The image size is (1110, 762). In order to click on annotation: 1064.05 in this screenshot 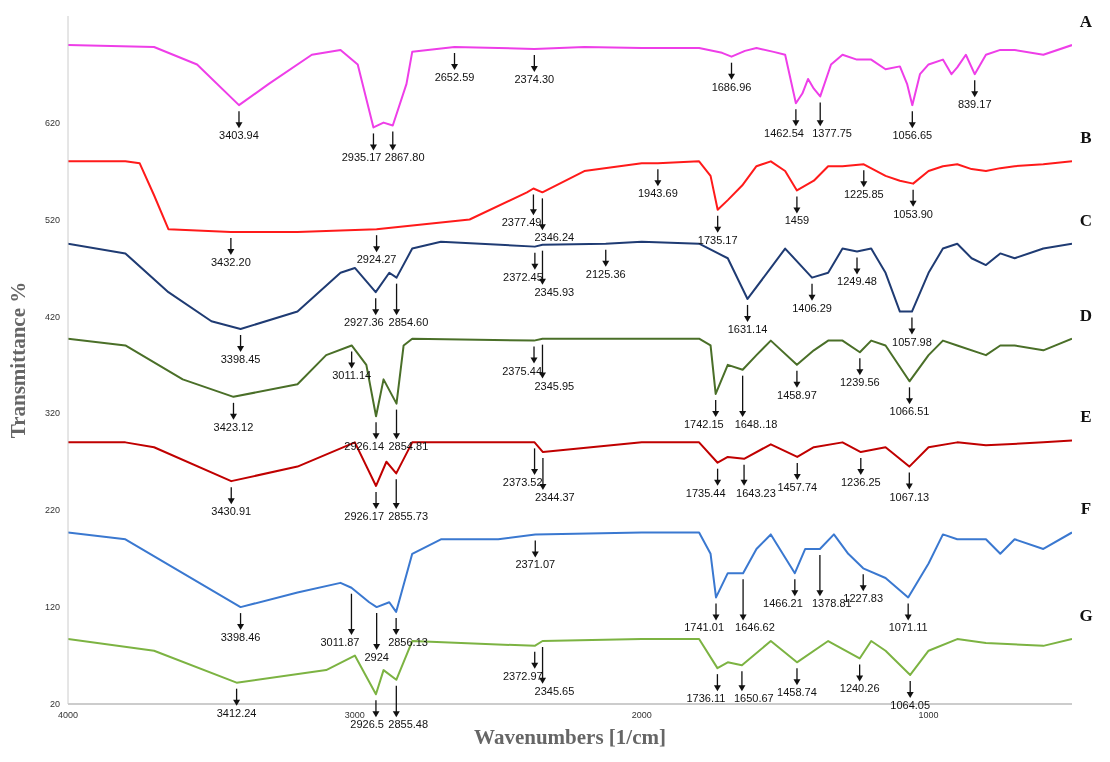, I will do `click(910, 704)`.